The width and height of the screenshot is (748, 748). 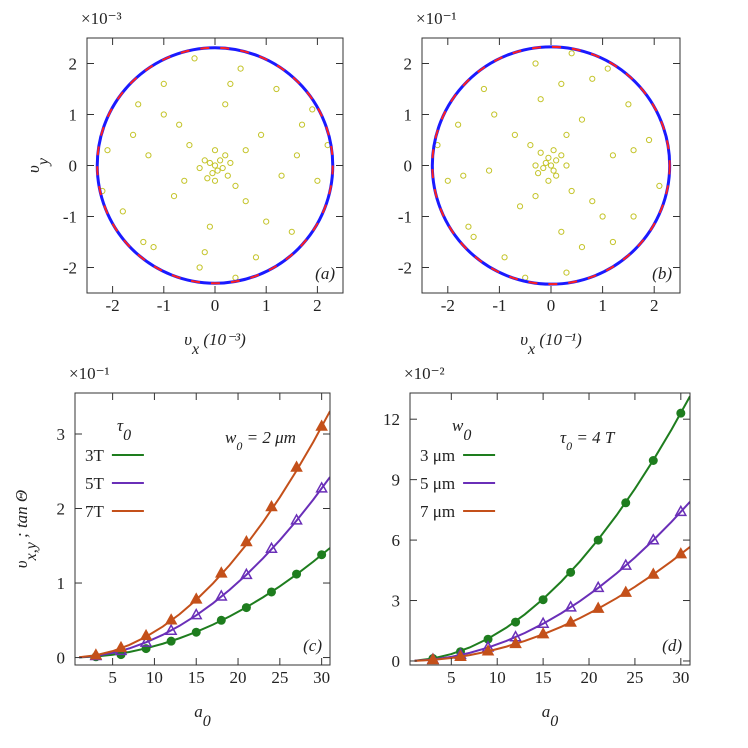 What do you see at coordinates (396, 480) in the screenshot?
I see `y-tick-label: 9` at bounding box center [396, 480].